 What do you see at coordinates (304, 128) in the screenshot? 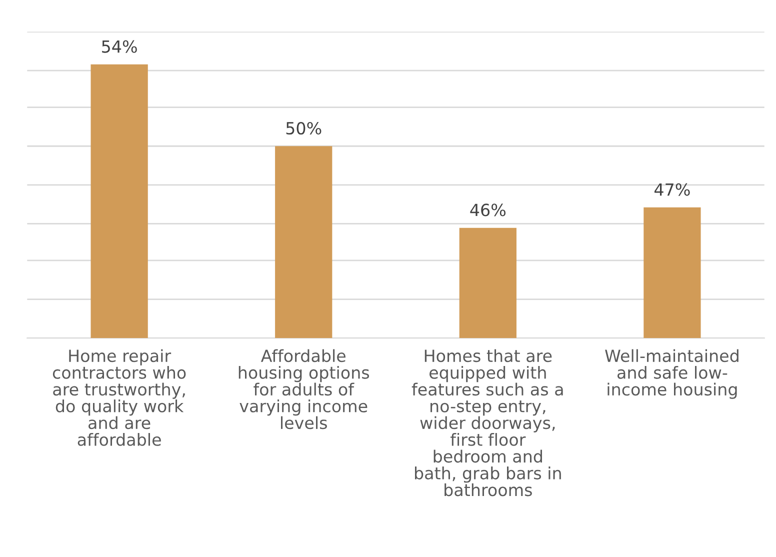
I see `data-label: 50%` at bounding box center [304, 128].